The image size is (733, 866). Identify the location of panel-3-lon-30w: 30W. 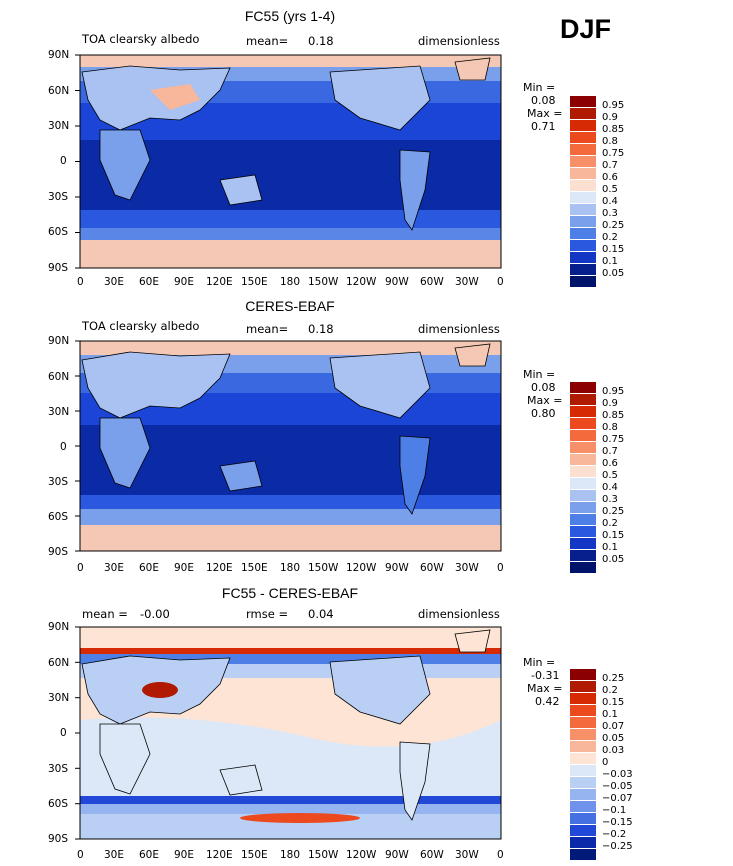
(467, 855).